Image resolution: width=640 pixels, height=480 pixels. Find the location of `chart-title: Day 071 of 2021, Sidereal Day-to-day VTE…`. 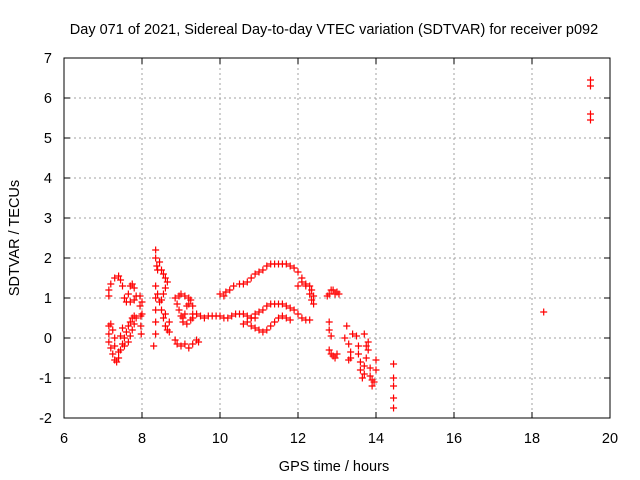

chart-title: Day 071 of 2021, Sidereal Day-to-day VTE… is located at coordinates (334, 30).